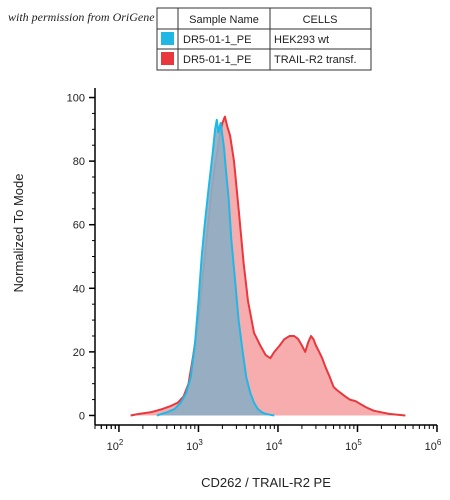 The width and height of the screenshot is (450, 500). Describe the element at coordinates (79, 226) in the screenshot. I see `y-tick-label: 60` at that location.